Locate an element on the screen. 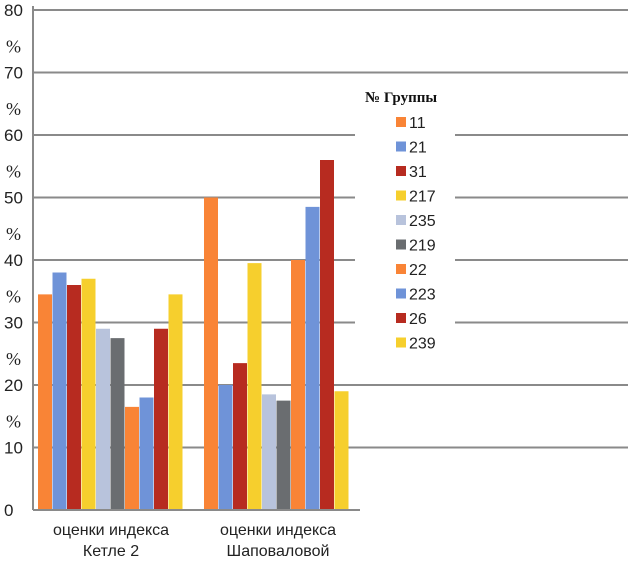 This screenshot has height=581, width=628. legend-label-22: 22 is located at coordinates (418, 270).